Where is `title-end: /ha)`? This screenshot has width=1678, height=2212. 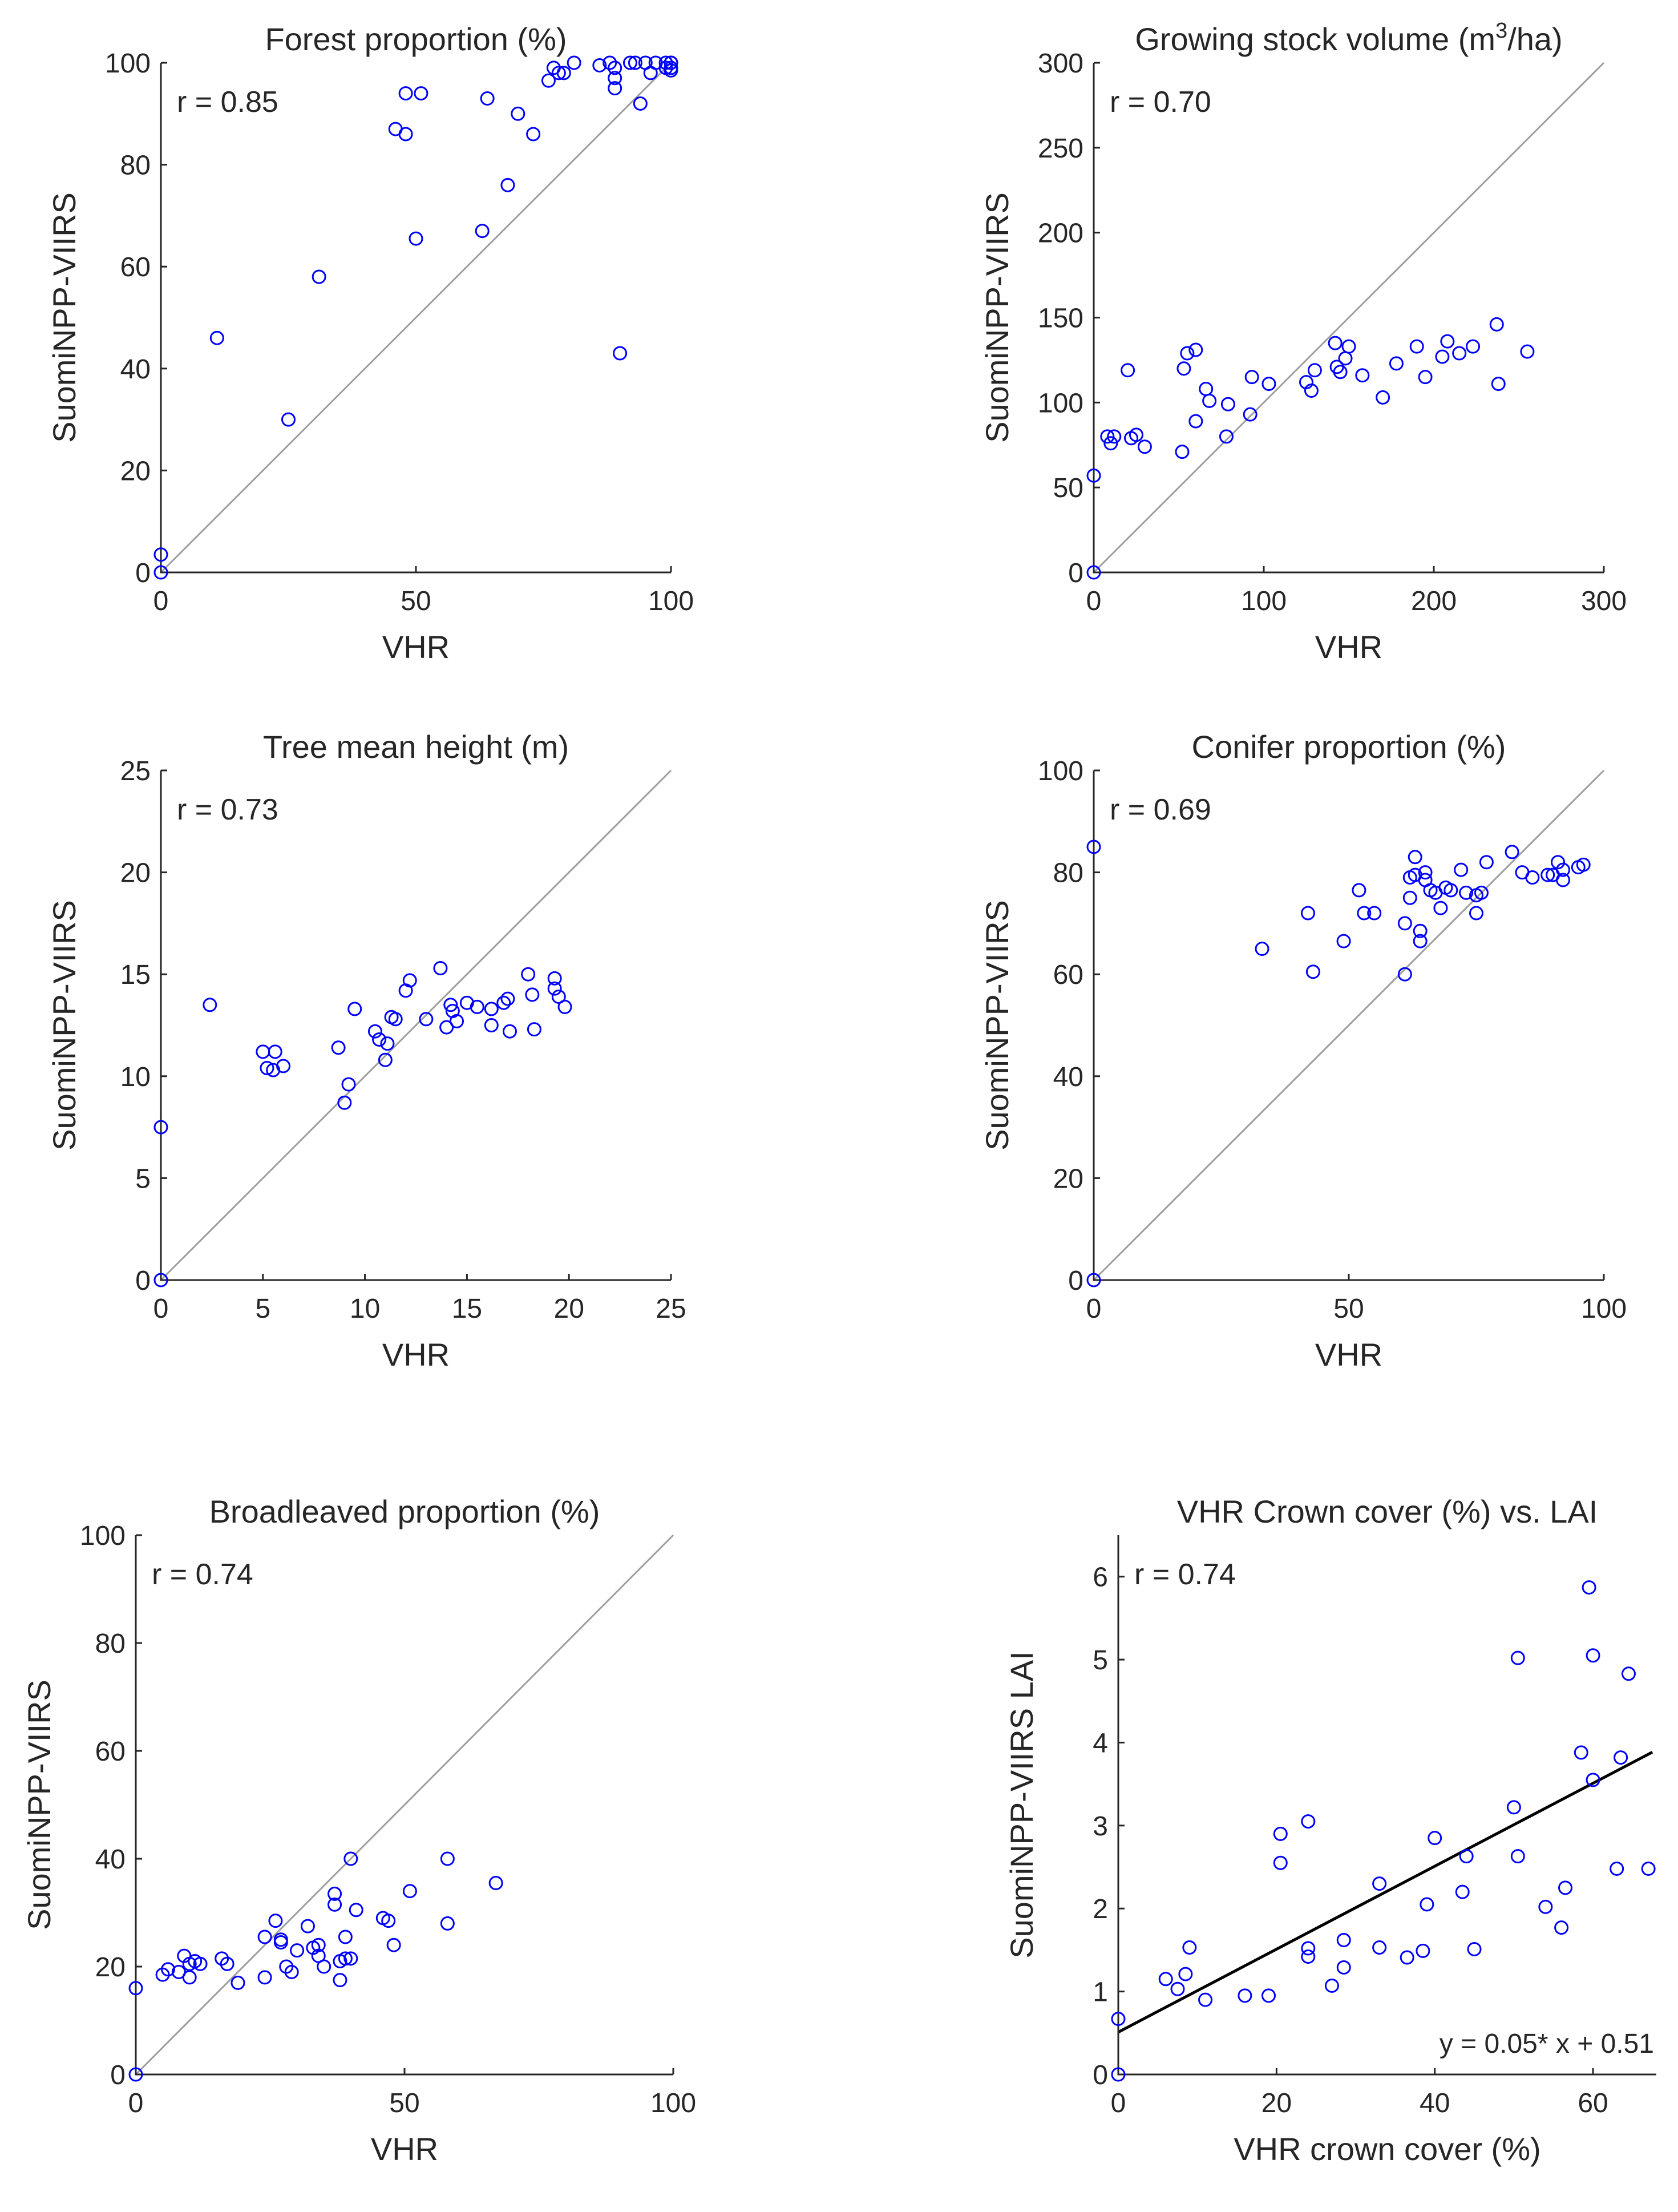 title-end: /ha) is located at coordinates (1535, 39).